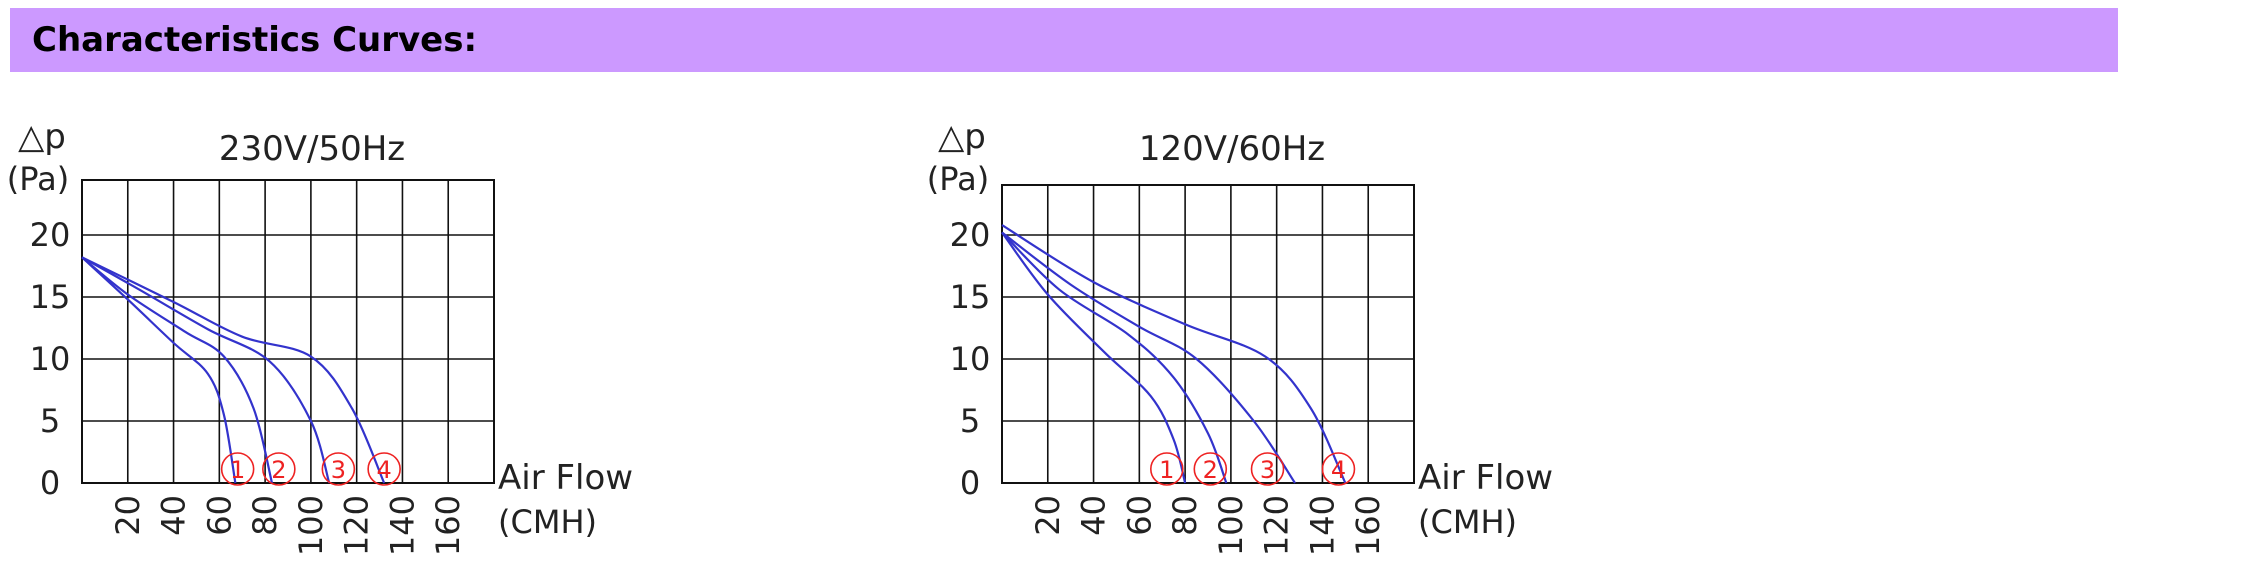  What do you see at coordinates (1232, 149) in the screenshot?
I see `chart-title: 120V/60Hz` at bounding box center [1232, 149].